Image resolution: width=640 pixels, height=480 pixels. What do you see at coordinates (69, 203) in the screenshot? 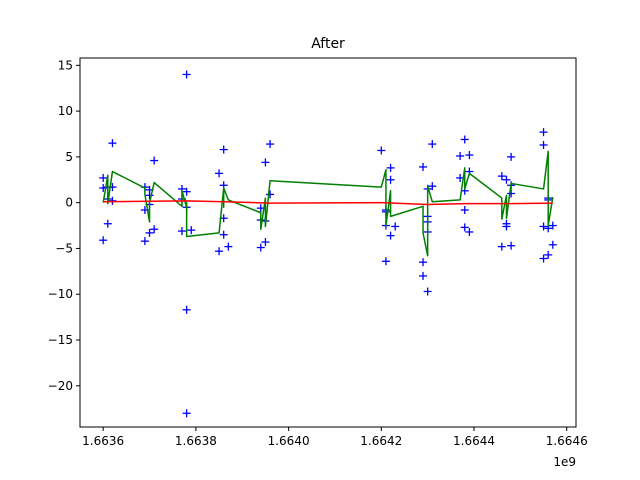
I see `y-tick-label: 0` at bounding box center [69, 203].